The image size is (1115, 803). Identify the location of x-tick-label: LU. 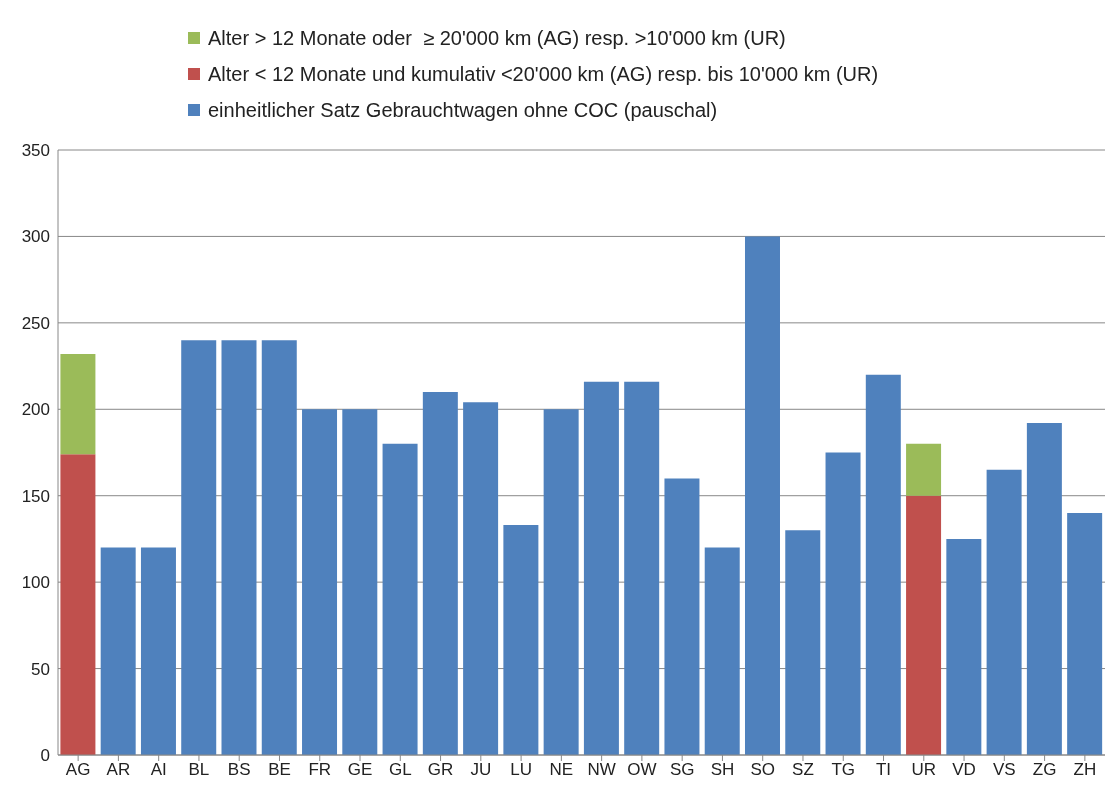
(521, 770).